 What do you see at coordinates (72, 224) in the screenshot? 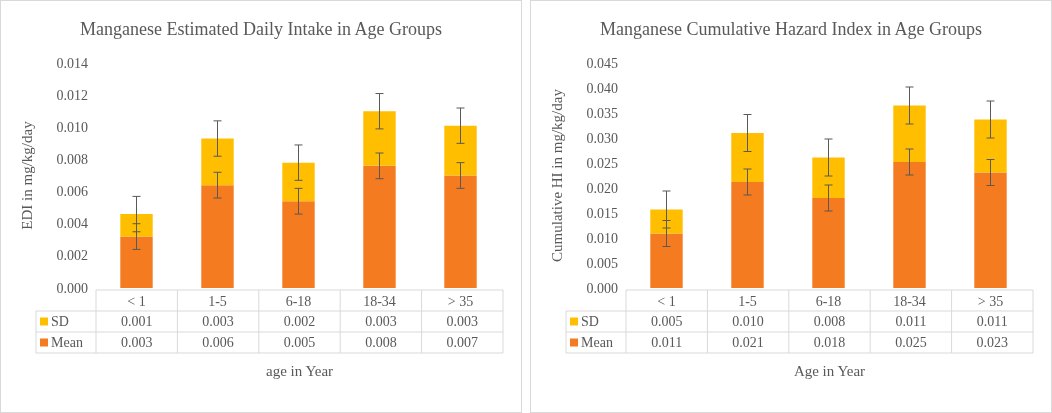
I see `y-tick-label: 0.004` at bounding box center [72, 224].